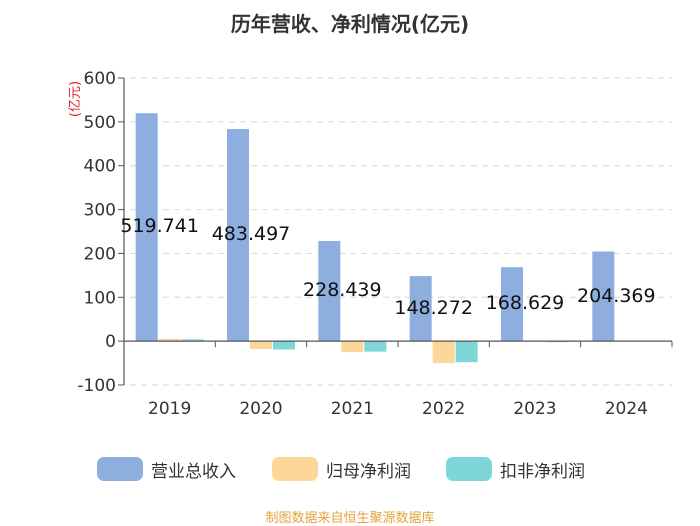 This screenshot has width=700, height=526. Describe the element at coordinates (469, 469) in the screenshot. I see `legend-swatch-deducted-profit` at that location.